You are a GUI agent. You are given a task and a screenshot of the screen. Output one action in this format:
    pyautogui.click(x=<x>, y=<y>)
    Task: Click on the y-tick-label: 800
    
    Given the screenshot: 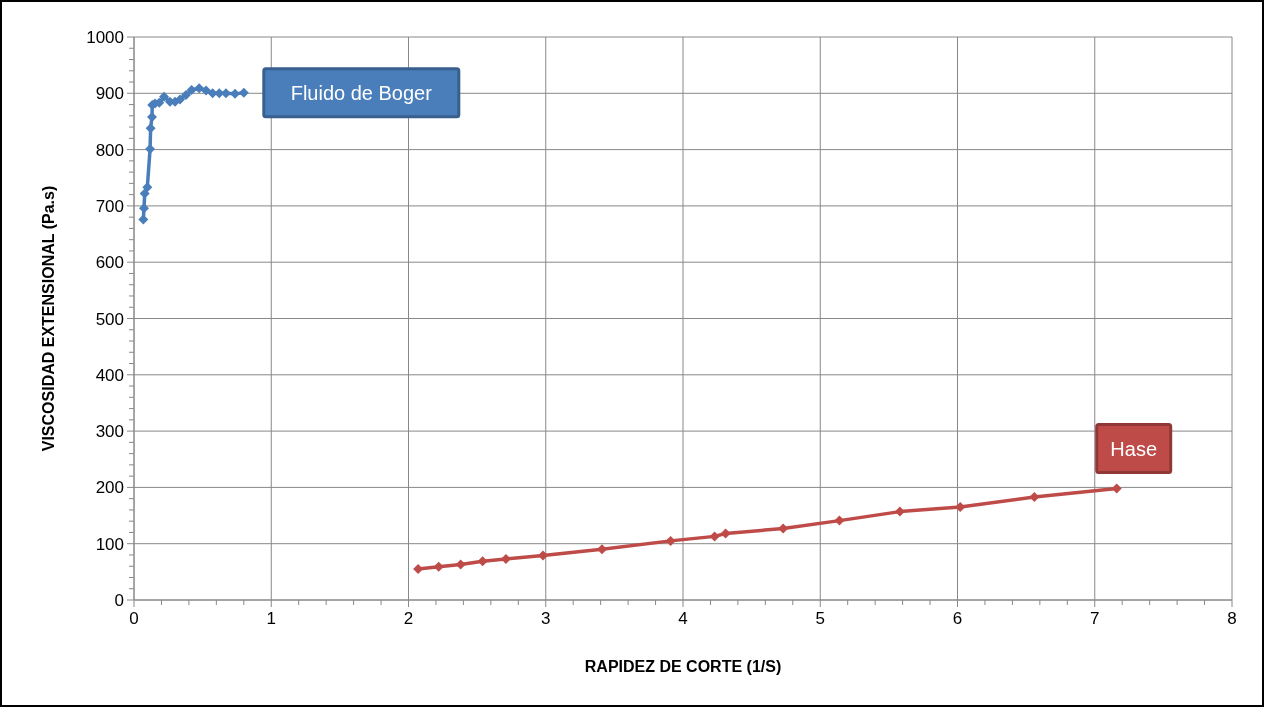 What is the action you would take?
    pyautogui.click(x=109, y=150)
    